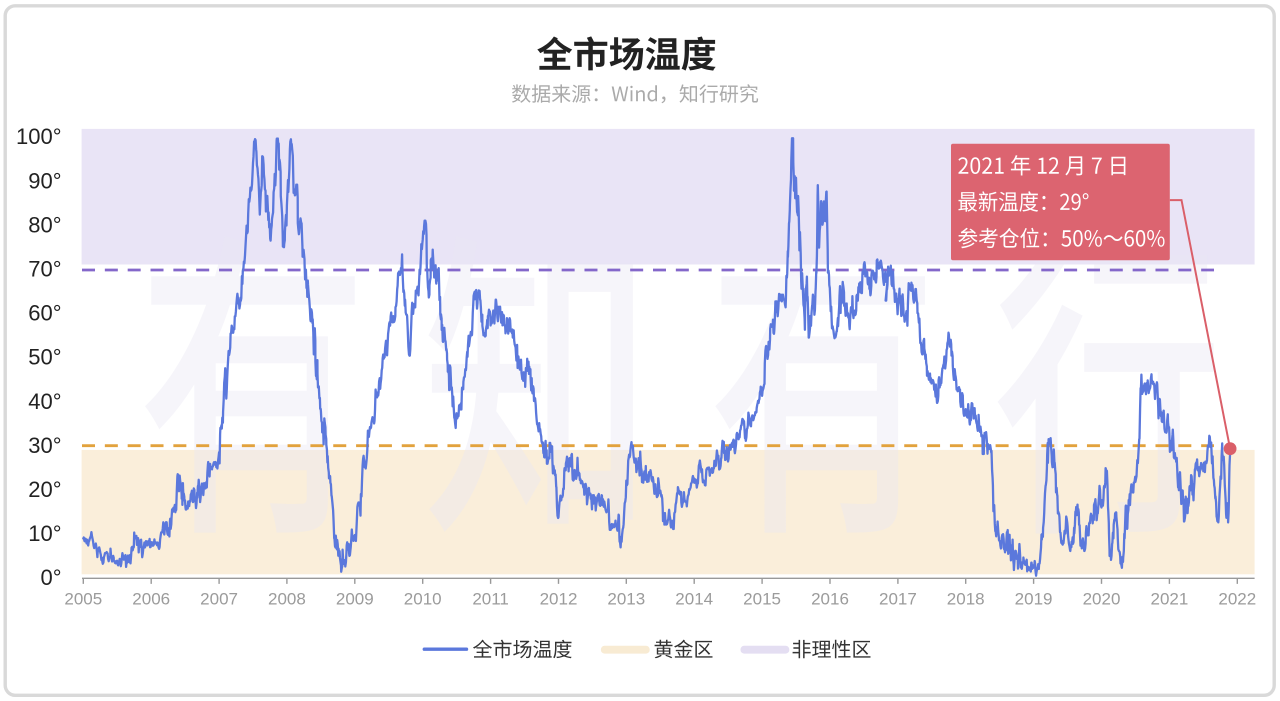 This screenshot has height=701, width=1280. I want to click on svg-text: 2017, so click(898, 599).